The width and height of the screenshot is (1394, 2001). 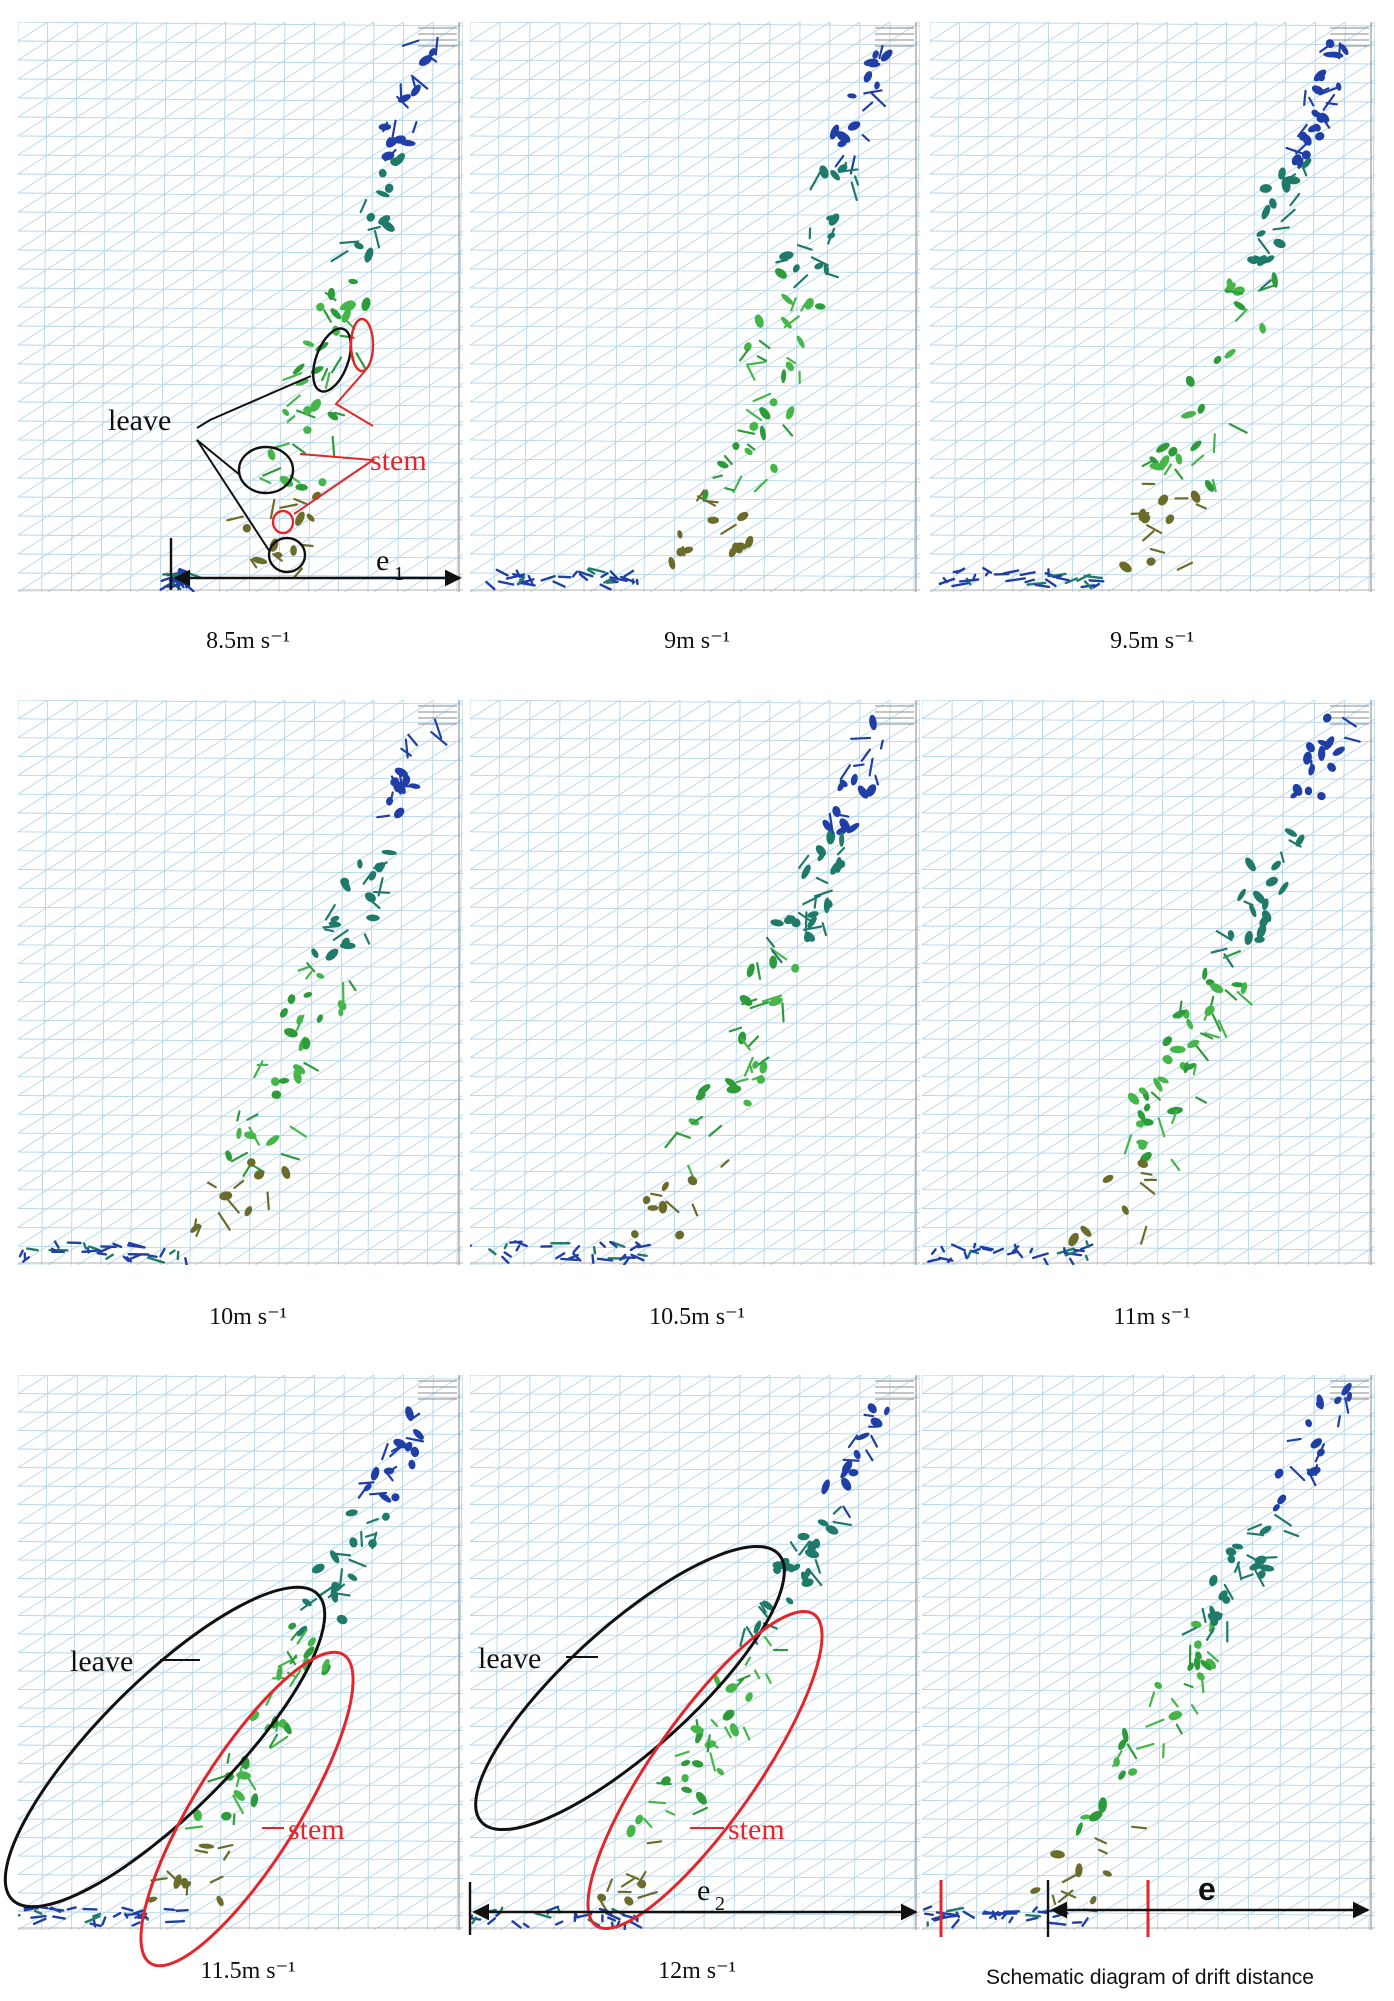 I want to click on speed-caption: 10.5m s⁻¹, so click(x=697, y=1317).